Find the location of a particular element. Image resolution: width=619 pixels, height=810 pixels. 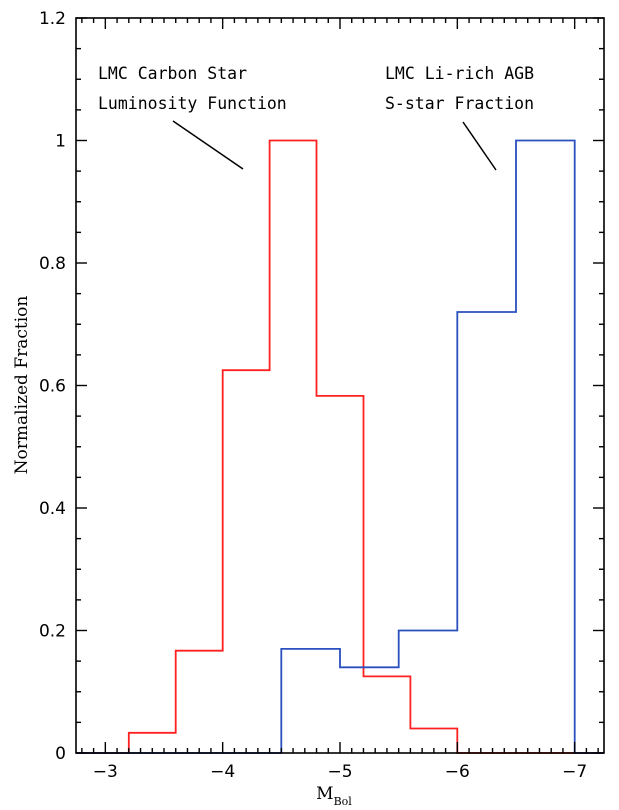

annotation-sstar-line-1: LMC Li-rich AGB is located at coordinates (459, 73).